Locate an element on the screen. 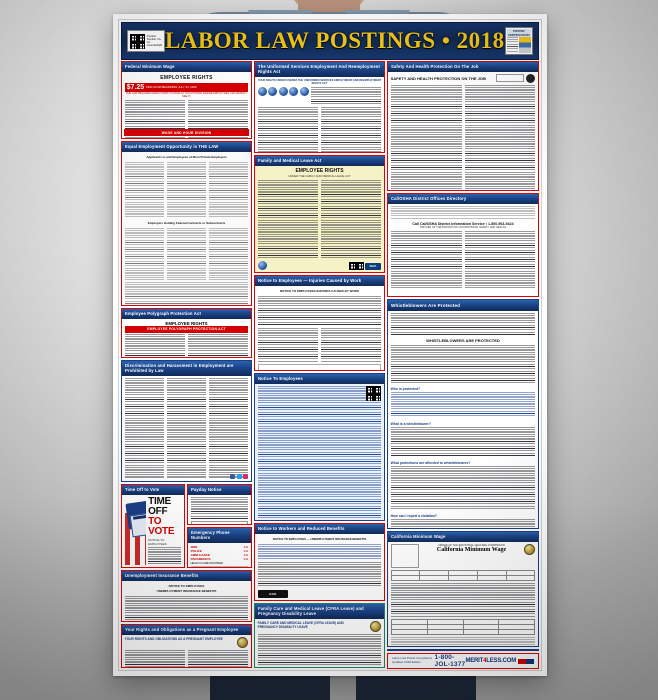 The height and width of the screenshot is (700, 658). vote-title-line2: TO VOTE is located at coordinates (164, 526).